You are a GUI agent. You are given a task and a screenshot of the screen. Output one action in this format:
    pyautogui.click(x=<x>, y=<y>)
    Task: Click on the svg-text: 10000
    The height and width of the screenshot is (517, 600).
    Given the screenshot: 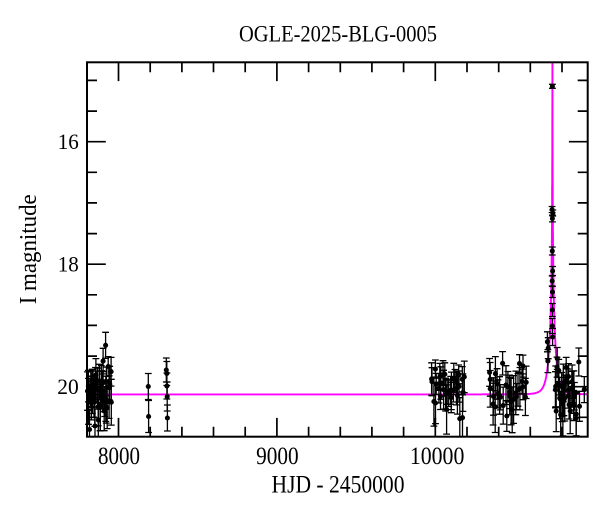 What is the action you would take?
    pyautogui.click(x=437, y=456)
    